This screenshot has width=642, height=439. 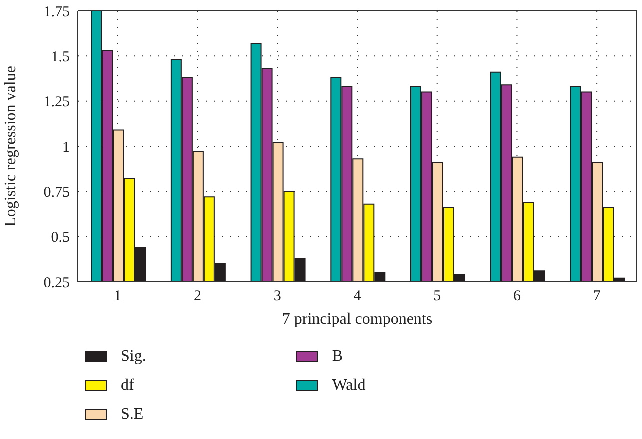 What do you see at coordinates (438, 296) in the screenshot?
I see `x-tick-label: 5` at bounding box center [438, 296].